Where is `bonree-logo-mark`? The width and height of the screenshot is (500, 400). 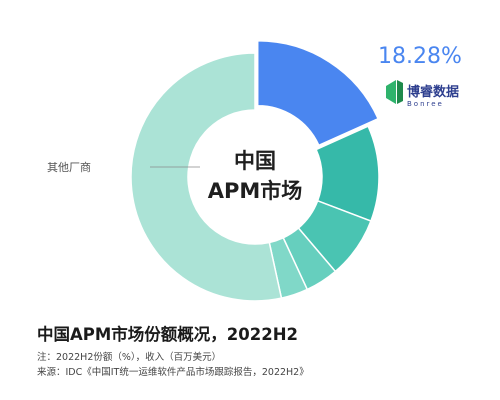 bonree-logo-mark is located at coordinates (394, 92).